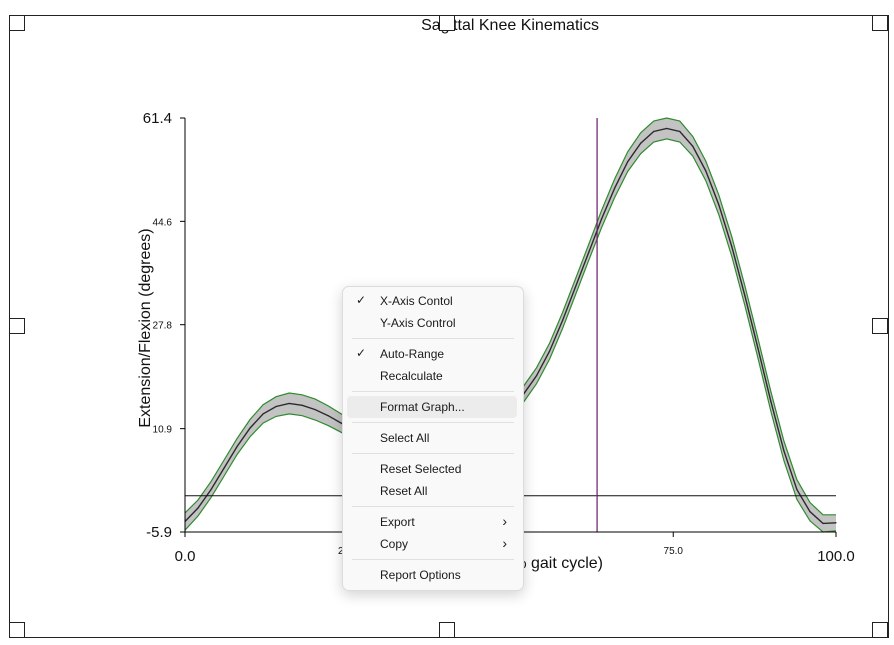 Image resolution: width=894 pixels, height=645 pixels. What do you see at coordinates (412, 354) in the screenshot?
I see `menu-item-label: Auto-Range` at bounding box center [412, 354].